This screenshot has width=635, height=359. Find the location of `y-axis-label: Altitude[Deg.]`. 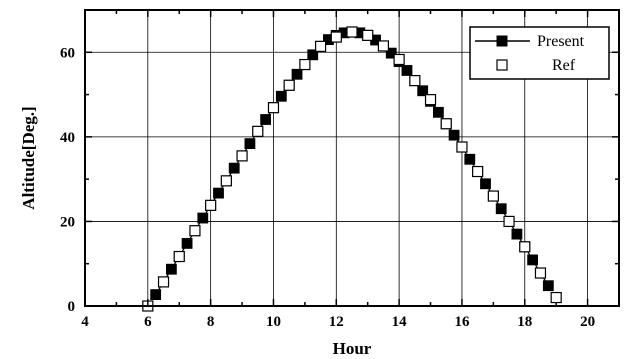

y-axis-label: Altitude[Deg.] is located at coordinates (28, 157).